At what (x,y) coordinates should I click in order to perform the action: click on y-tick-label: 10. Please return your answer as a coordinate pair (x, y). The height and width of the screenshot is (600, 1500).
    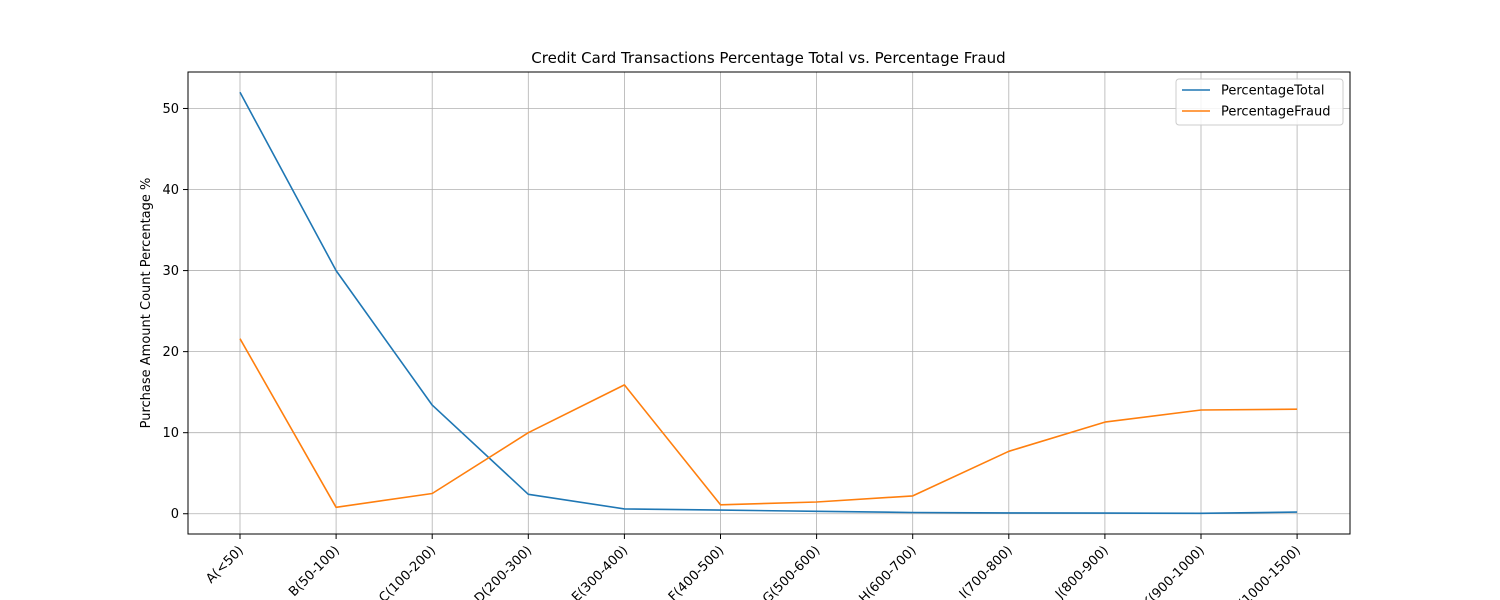
    Looking at the image, I should click on (170, 433).